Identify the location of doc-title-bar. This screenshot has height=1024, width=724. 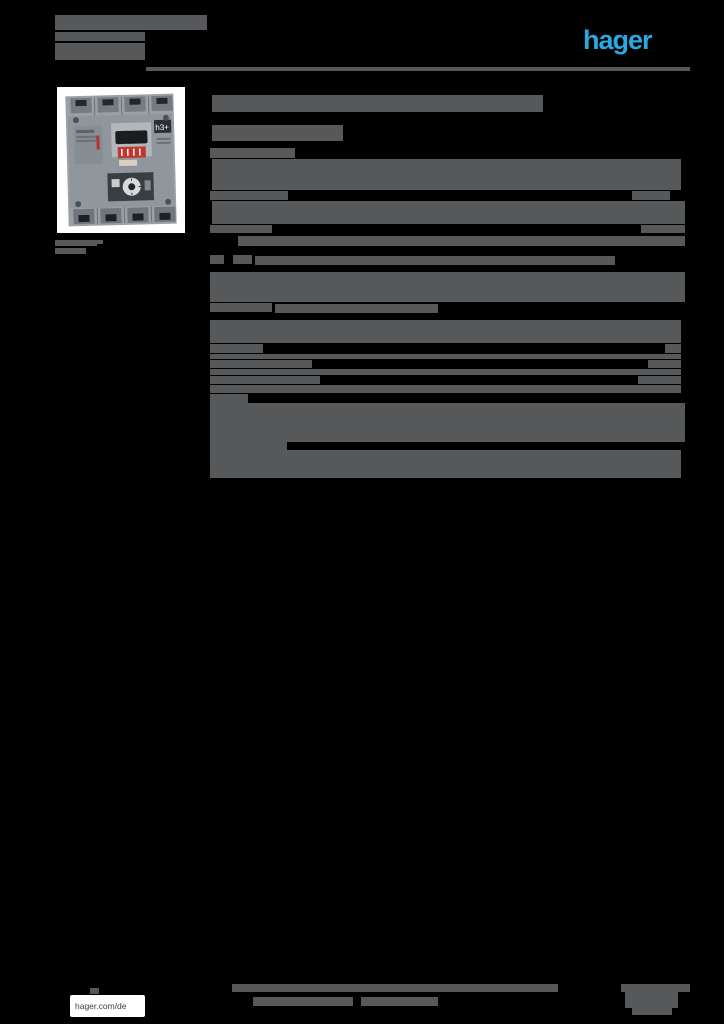
(377, 103).